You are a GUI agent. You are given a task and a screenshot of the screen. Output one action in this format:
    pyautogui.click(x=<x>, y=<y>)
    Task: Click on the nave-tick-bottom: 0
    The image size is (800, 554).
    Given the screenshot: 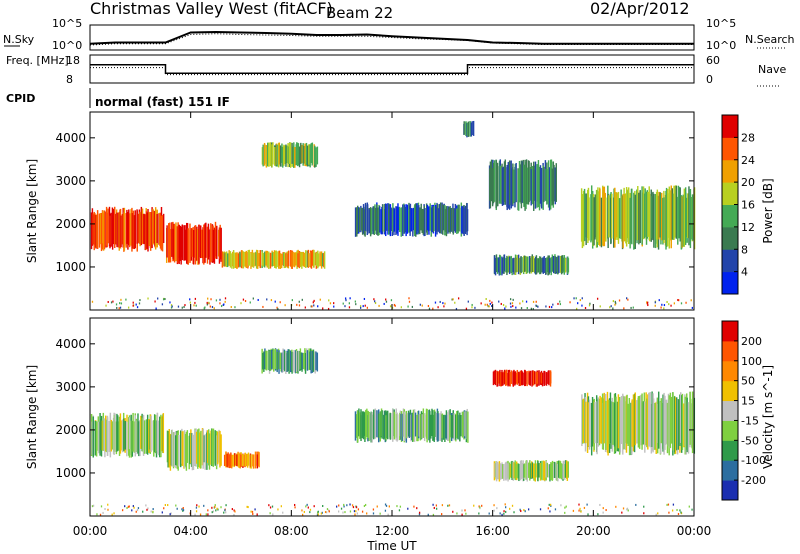 What is the action you would take?
    pyautogui.click(x=709, y=79)
    